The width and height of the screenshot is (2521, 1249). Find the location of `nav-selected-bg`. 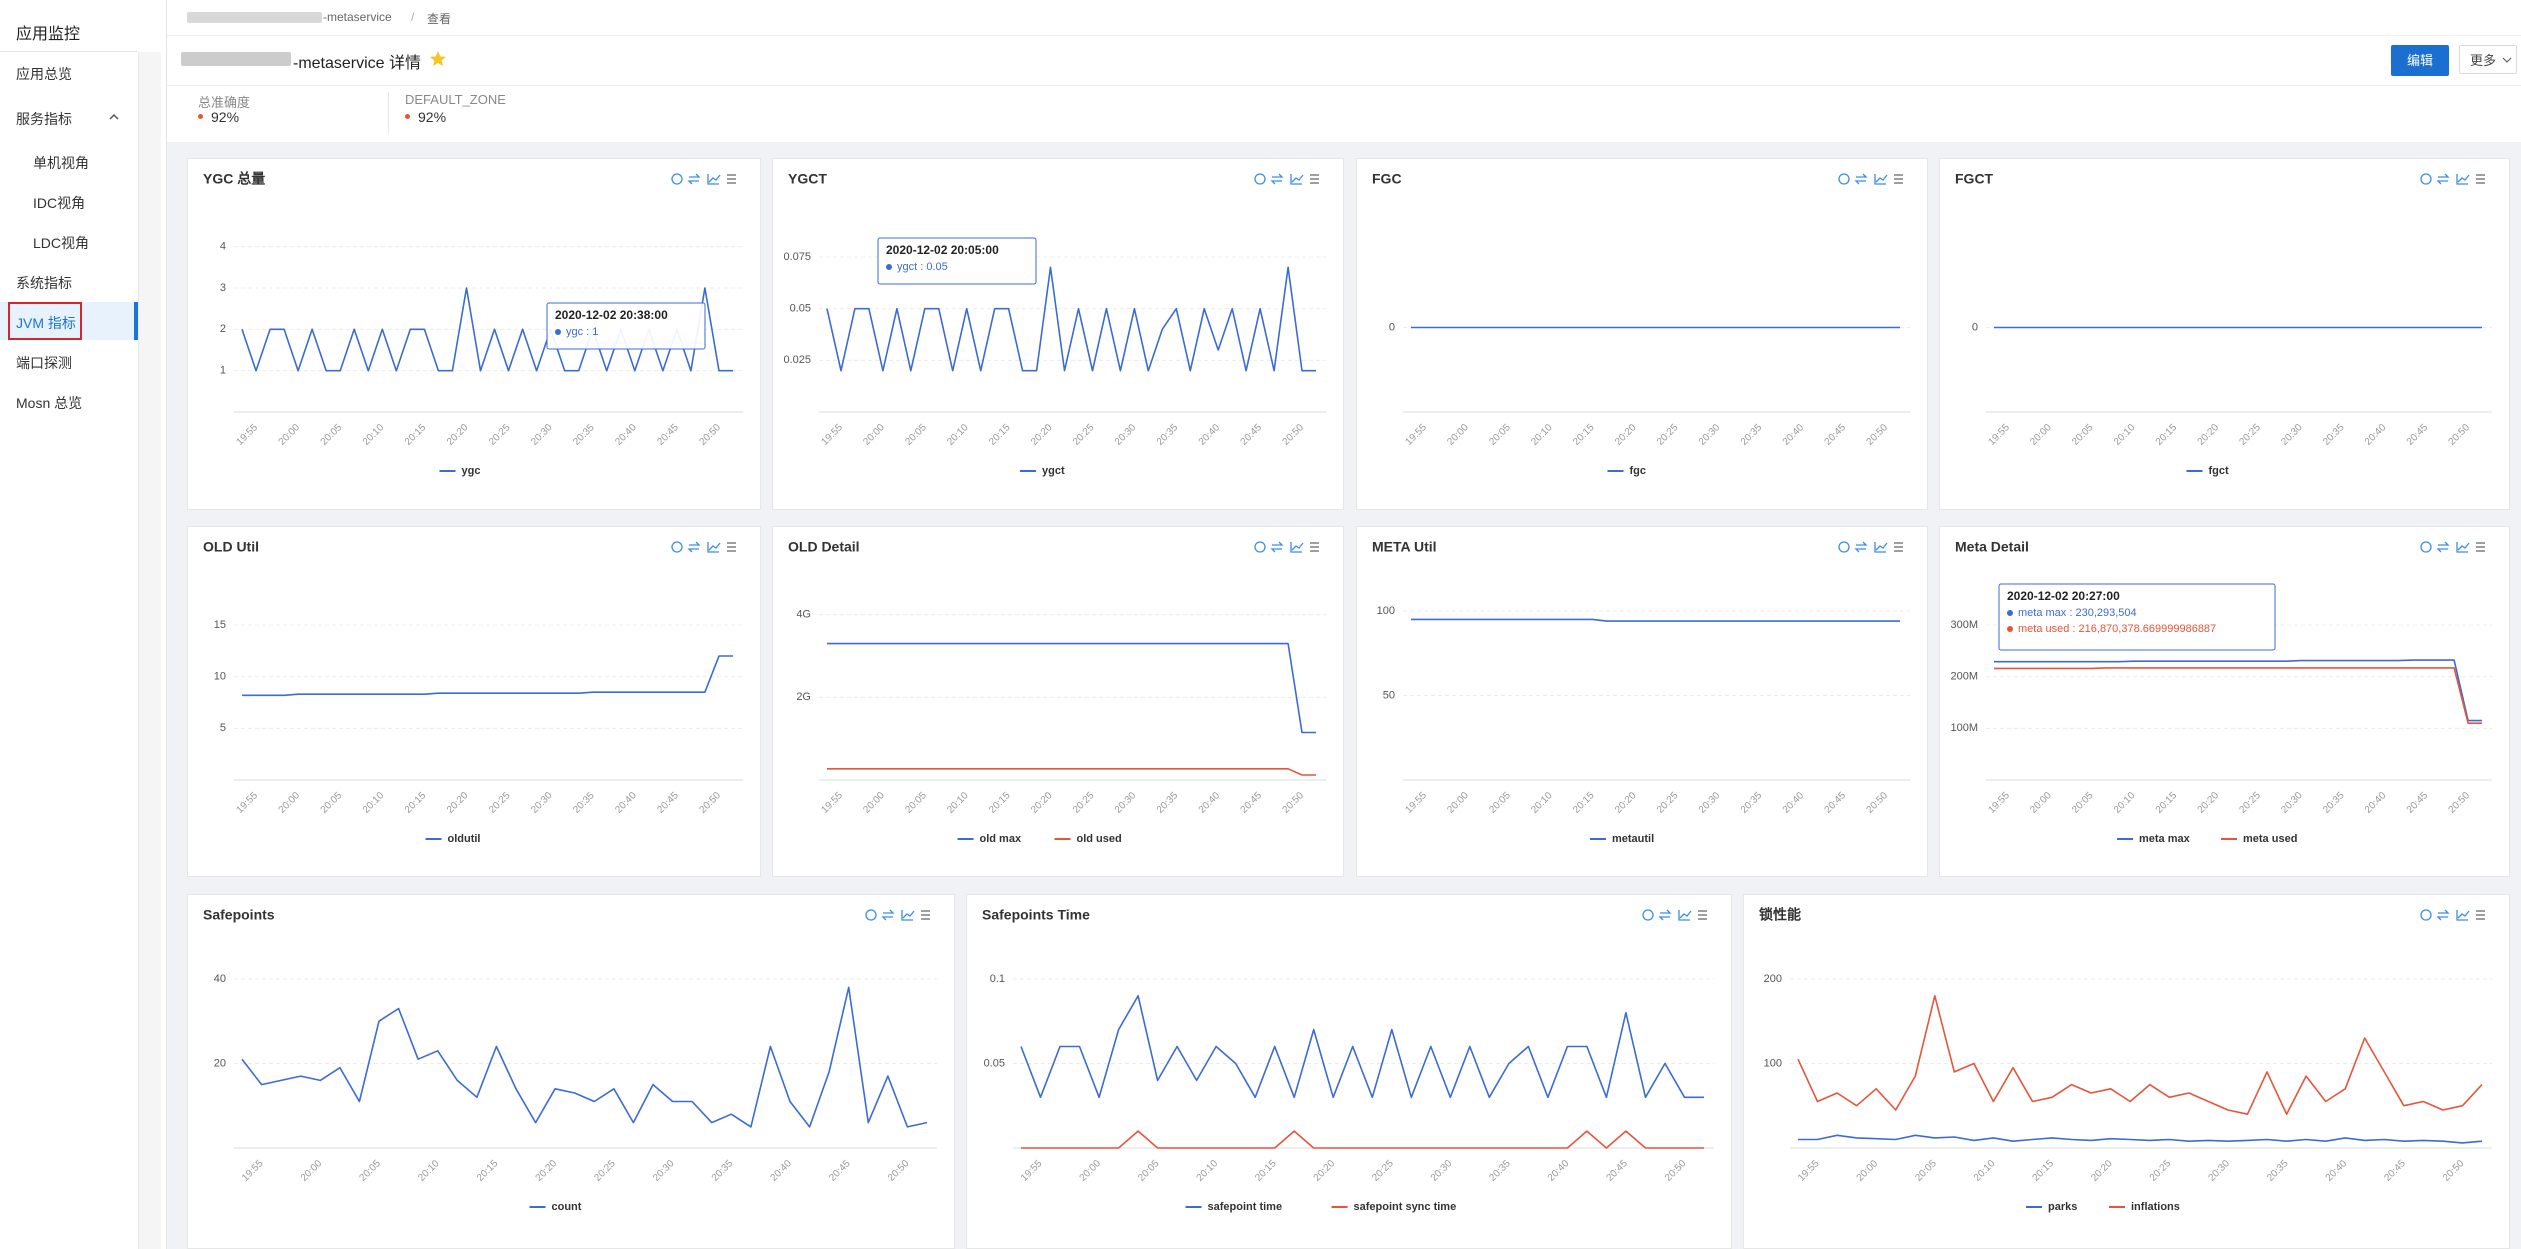

nav-selected-bg is located at coordinates (69, 321).